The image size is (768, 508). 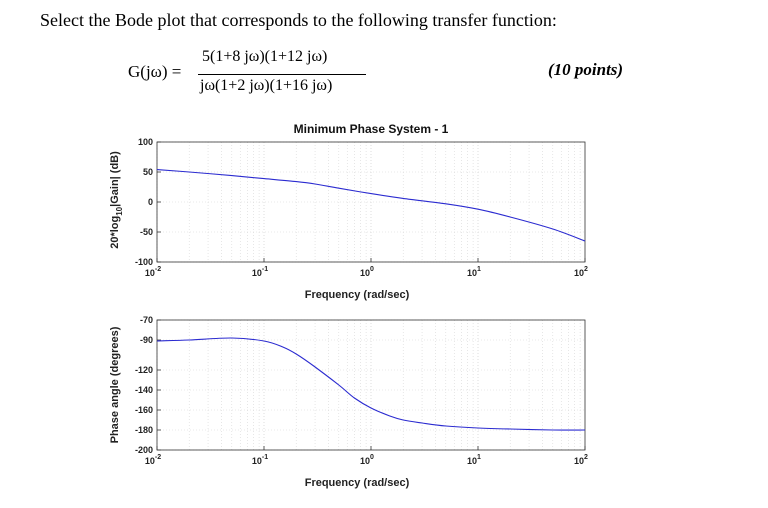 I want to click on transfer-function-denominator: jω(1+2 jω)(1+16 jω), so click(x=266, y=85).